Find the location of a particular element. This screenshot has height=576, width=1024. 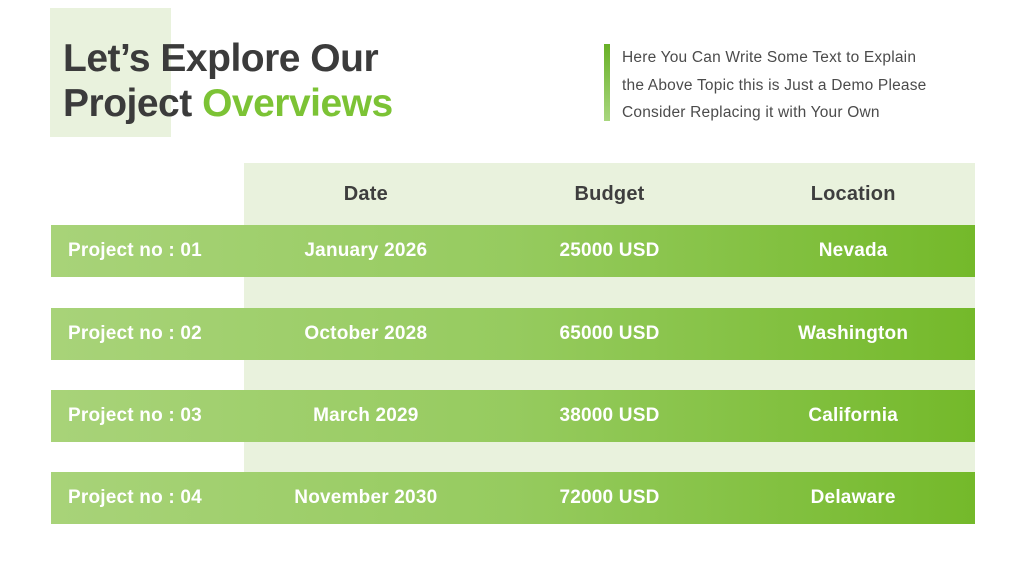

description-accent-bar is located at coordinates (607, 82).